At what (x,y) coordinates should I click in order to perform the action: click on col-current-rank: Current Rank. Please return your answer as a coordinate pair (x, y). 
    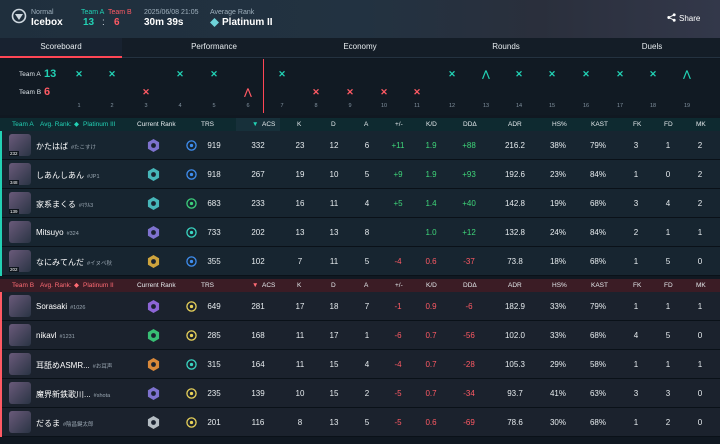
    Looking at the image, I should click on (156, 124).